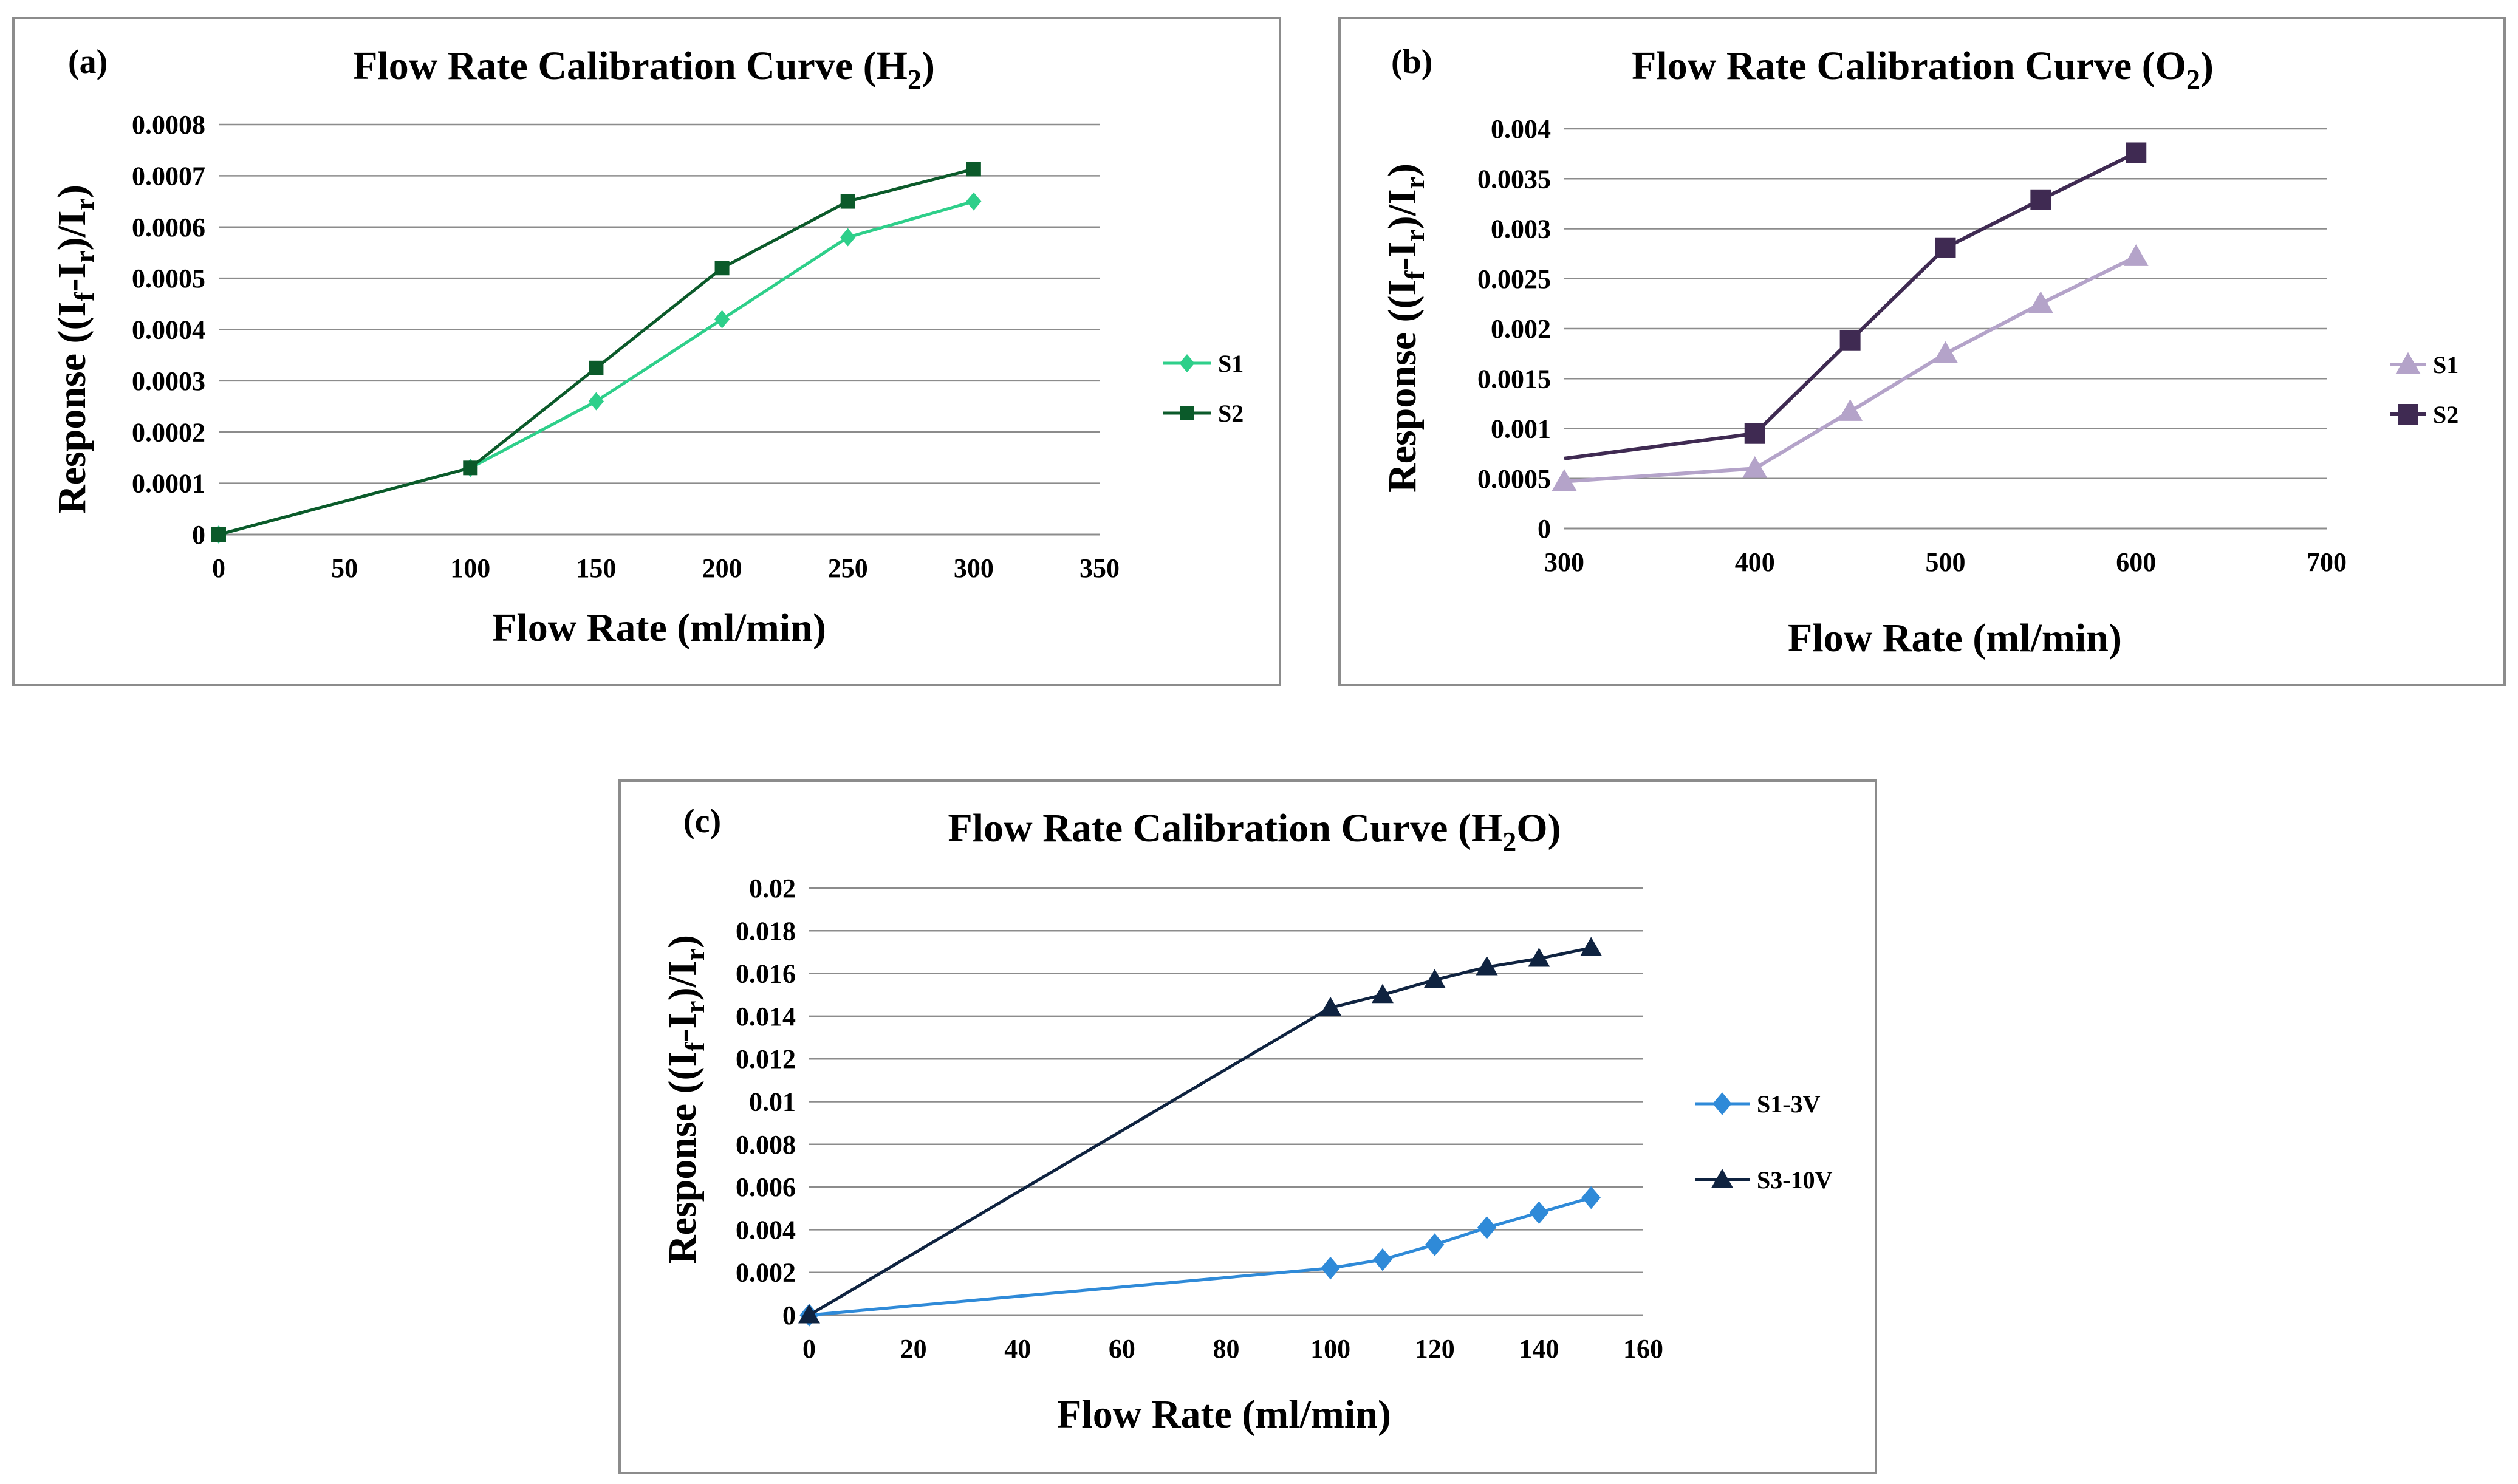  I want to click on chart-a-legend-S1-swatch-marker, so click(1187, 363).